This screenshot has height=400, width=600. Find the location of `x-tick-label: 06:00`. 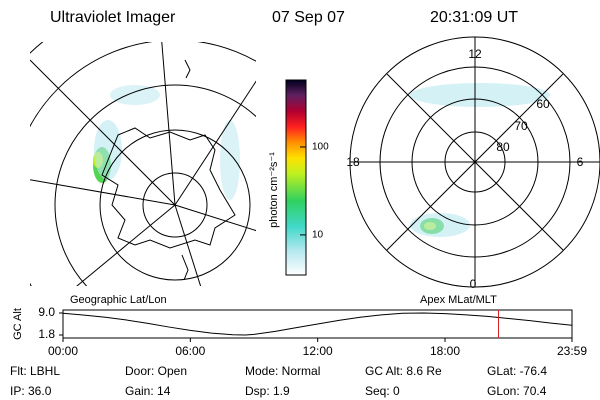

x-tick-label: 06:00 is located at coordinates (190, 351).